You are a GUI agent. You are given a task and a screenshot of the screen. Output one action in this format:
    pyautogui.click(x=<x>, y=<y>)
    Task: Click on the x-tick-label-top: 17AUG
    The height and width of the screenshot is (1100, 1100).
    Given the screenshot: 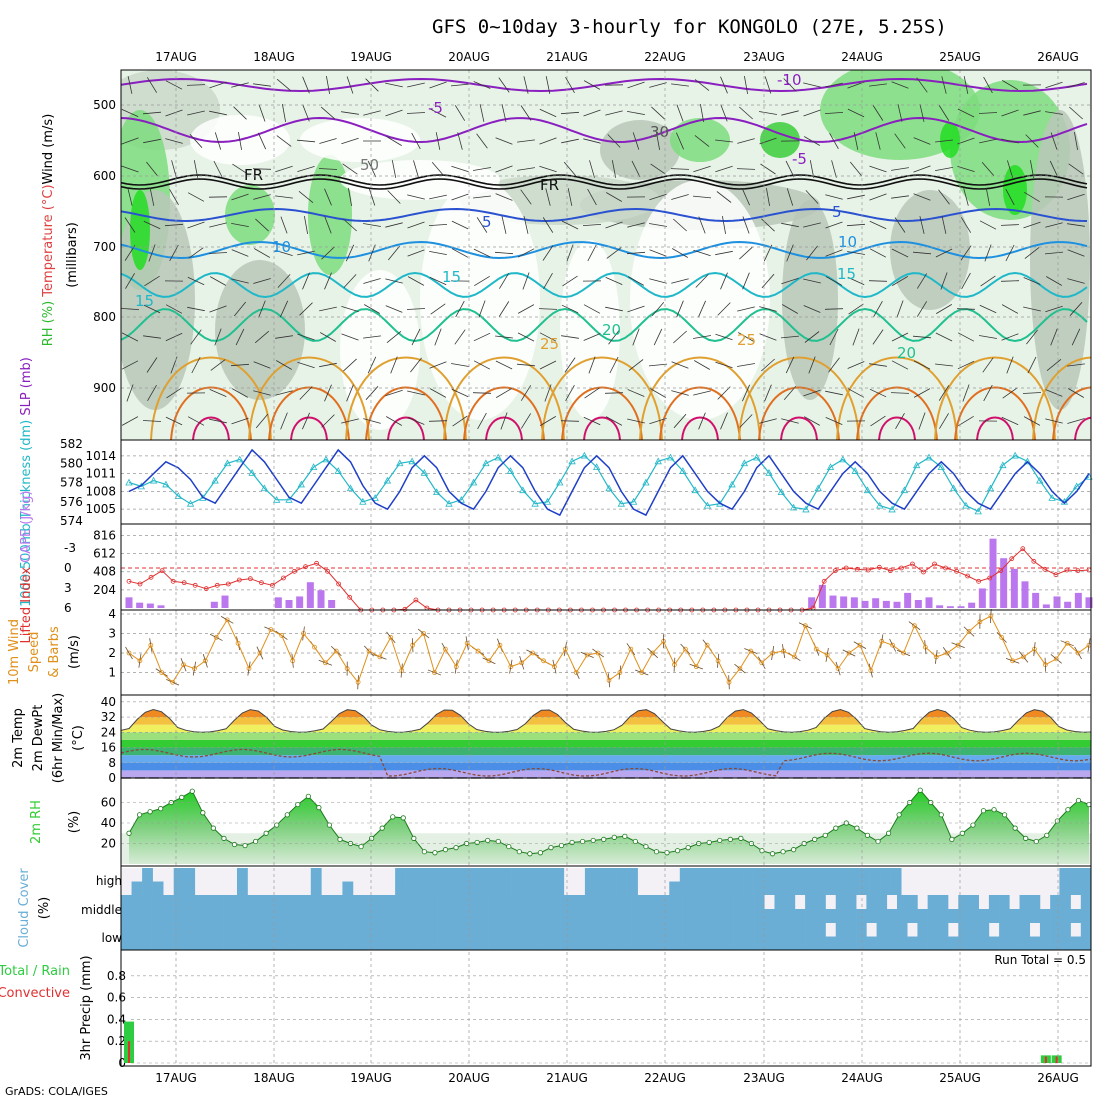 What is the action you would take?
    pyautogui.click(x=176, y=57)
    